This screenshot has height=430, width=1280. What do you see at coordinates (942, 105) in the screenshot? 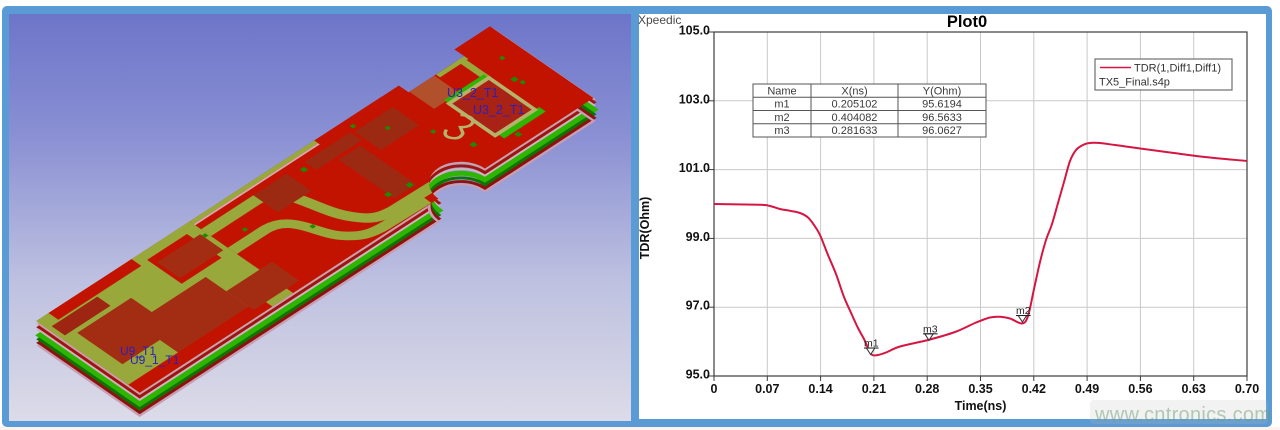
I see `svg-text: 95.6194` at bounding box center [942, 105].